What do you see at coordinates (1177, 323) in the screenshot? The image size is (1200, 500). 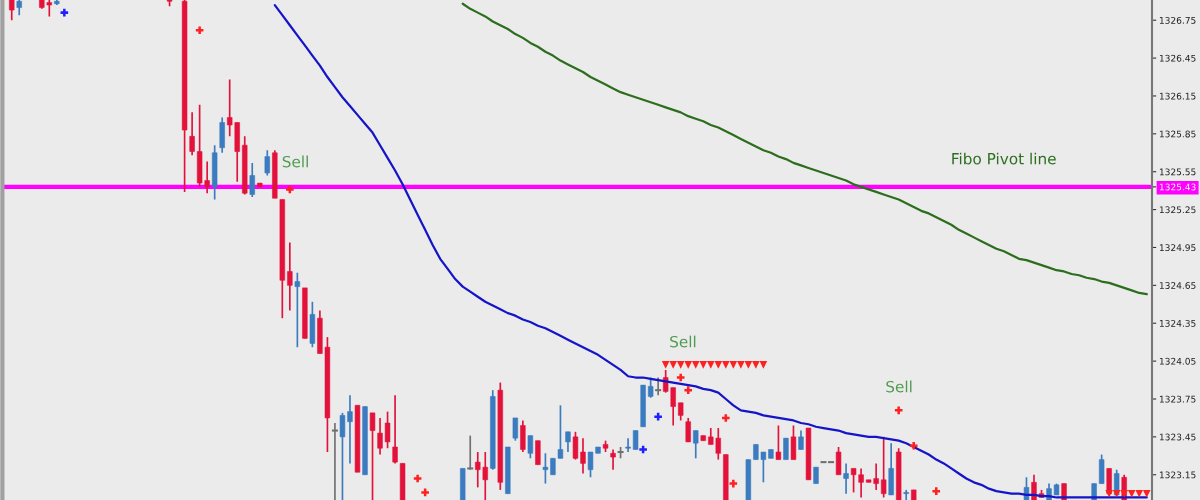 I see `y-tick-label: 1324.35` at bounding box center [1177, 323].